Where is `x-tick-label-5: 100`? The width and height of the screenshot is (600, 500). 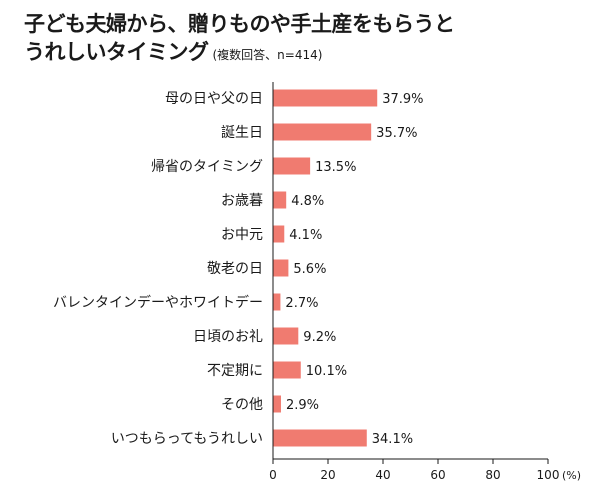
x-tick-label-5: 100 is located at coordinates (548, 475).